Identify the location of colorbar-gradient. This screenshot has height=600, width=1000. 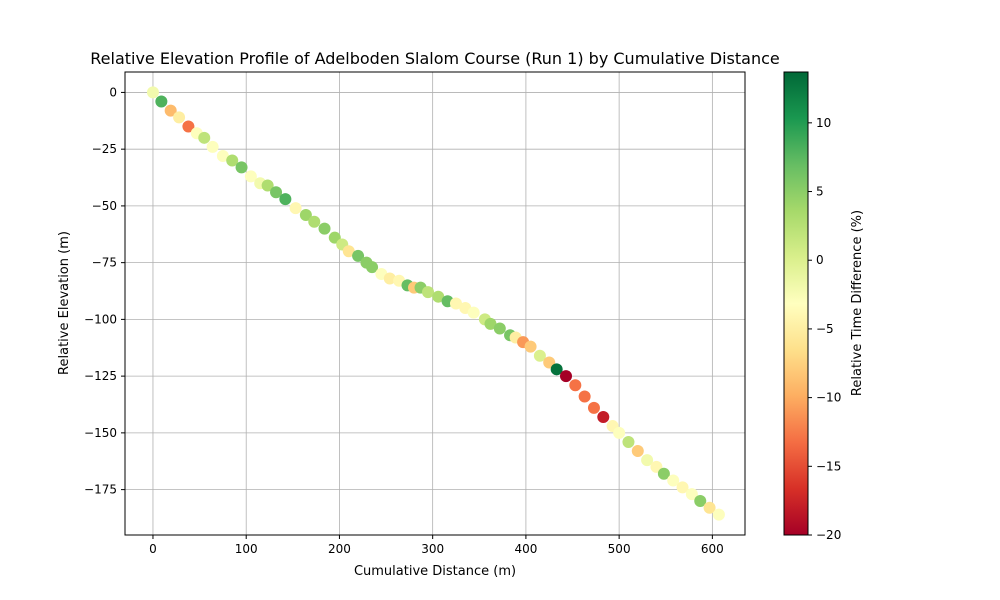
(796, 303).